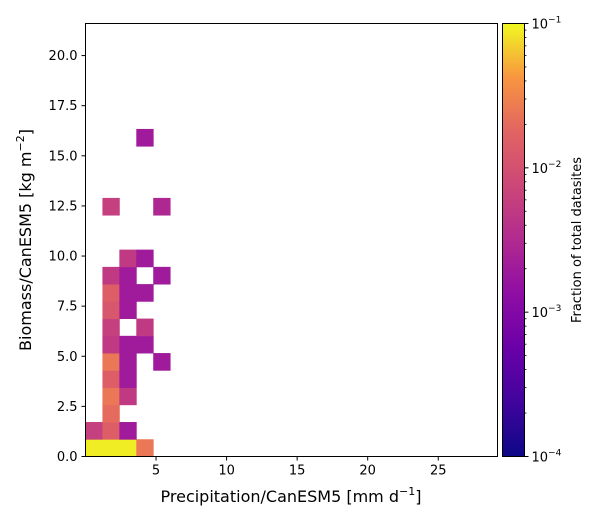 The width and height of the screenshot is (600, 529). I want to click on x-tick-label: 15, so click(297, 471).